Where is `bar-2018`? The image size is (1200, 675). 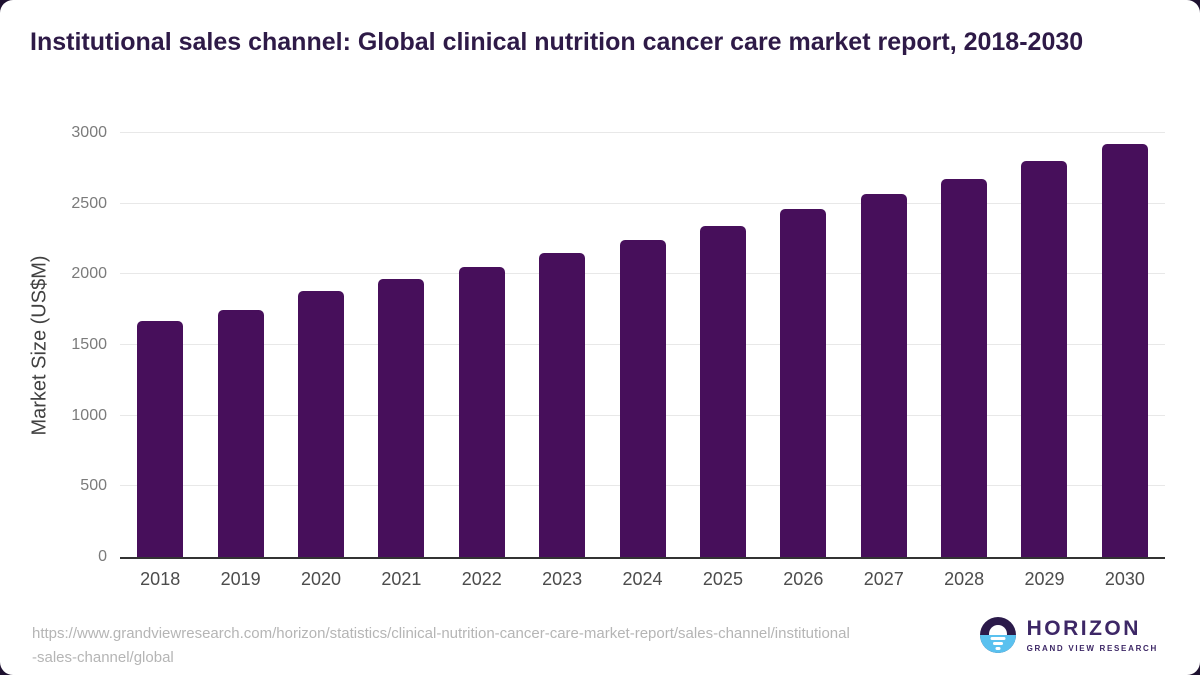
bar-2018 is located at coordinates (160, 438).